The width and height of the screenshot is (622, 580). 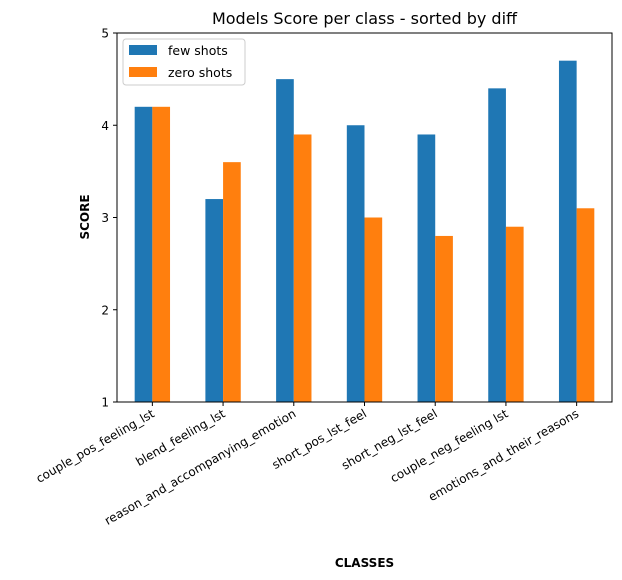 I want to click on y-axis-title: SCORE, so click(x=85, y=216).